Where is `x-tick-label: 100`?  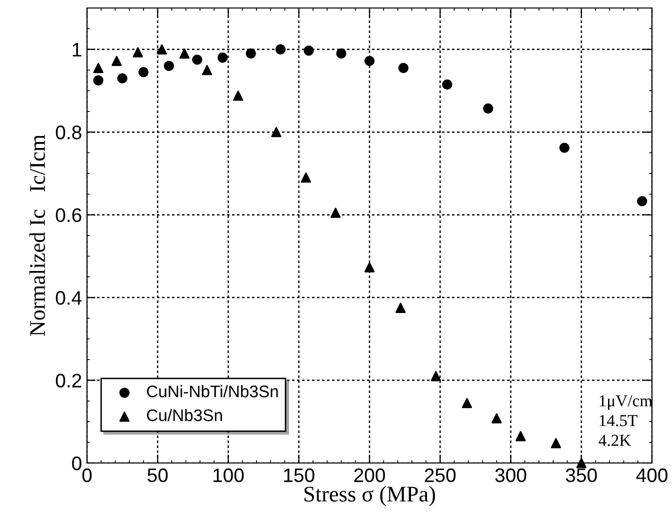 x-tick-label: 100 is located at coordinates (229, 475).